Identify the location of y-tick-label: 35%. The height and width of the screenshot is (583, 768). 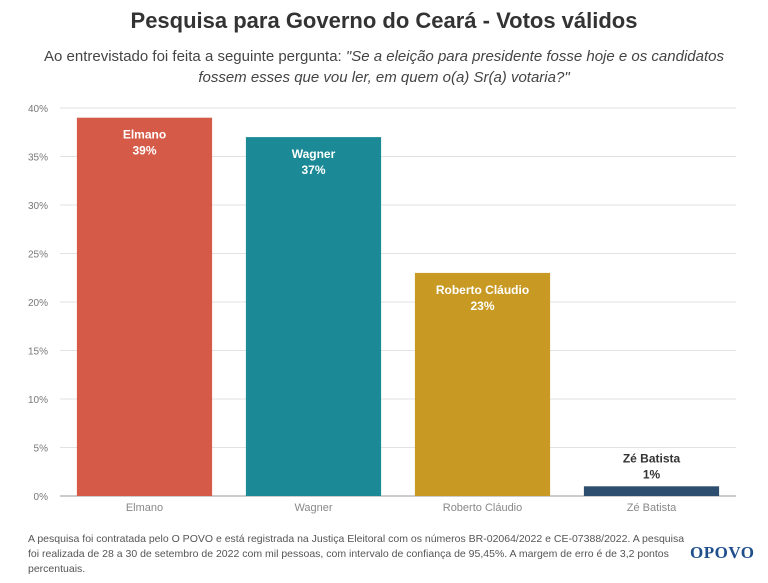
(38, 158).